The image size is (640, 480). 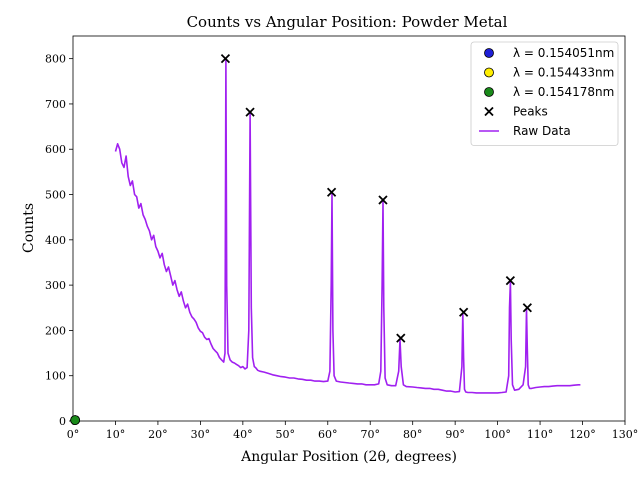 What do you see at coordinates (158, 434) in the screenshot?
I see `x-tick-label: 20°` at bounding box center [158, 434].